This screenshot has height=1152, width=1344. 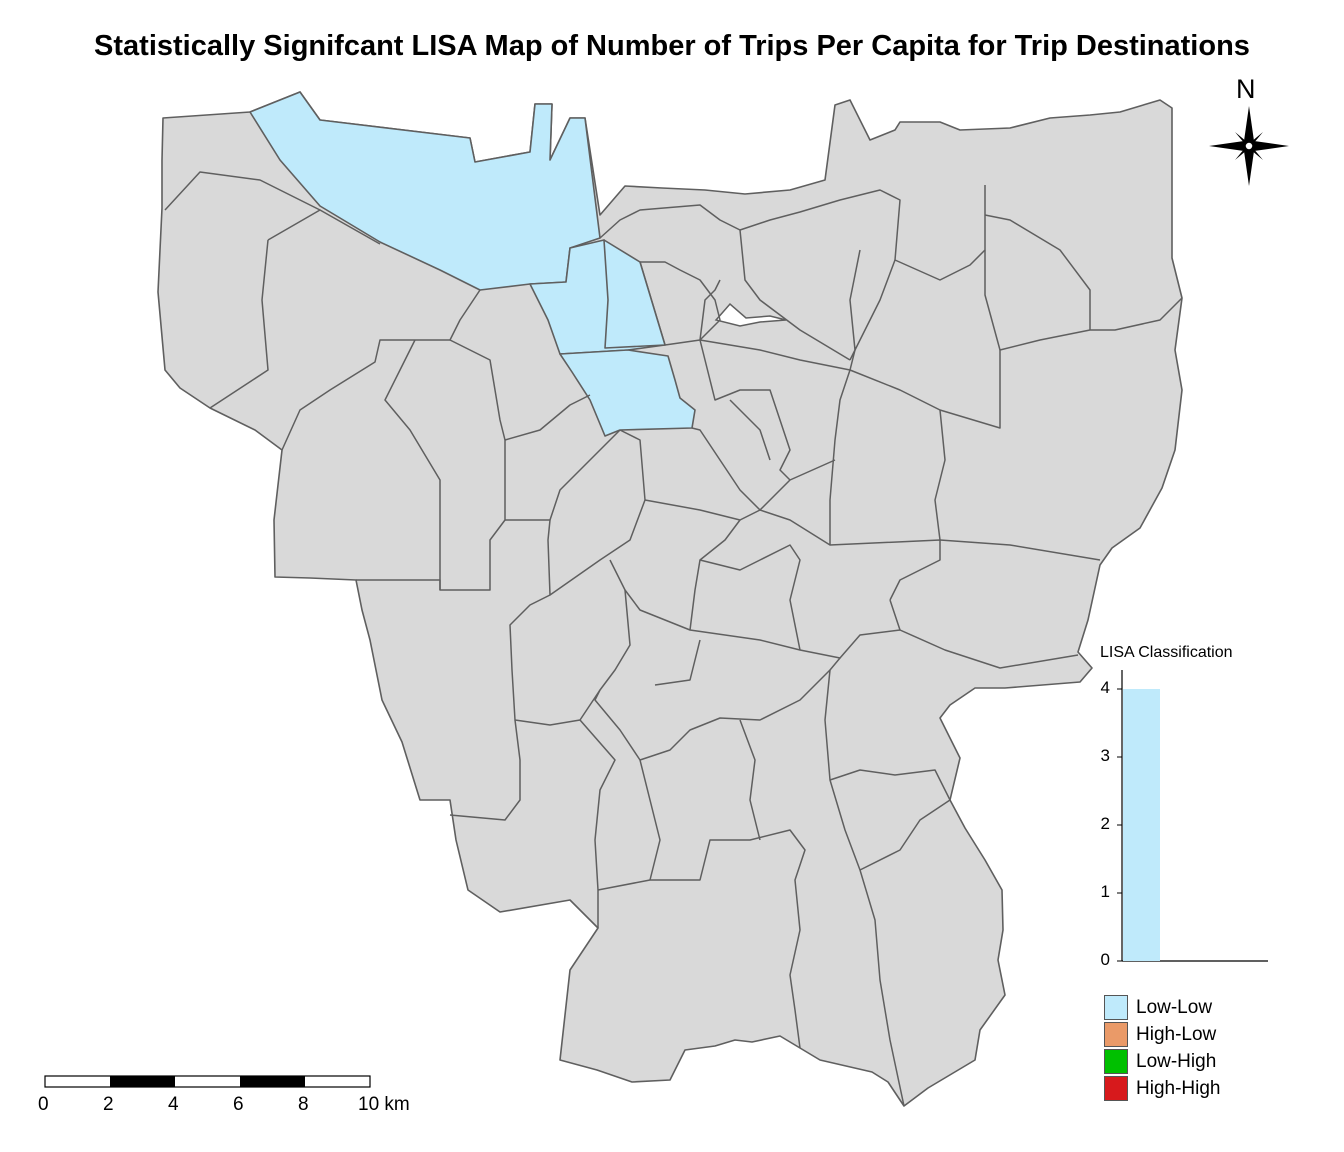 I want to click on scale-label: 10 km, so click(x=384, y=1104).